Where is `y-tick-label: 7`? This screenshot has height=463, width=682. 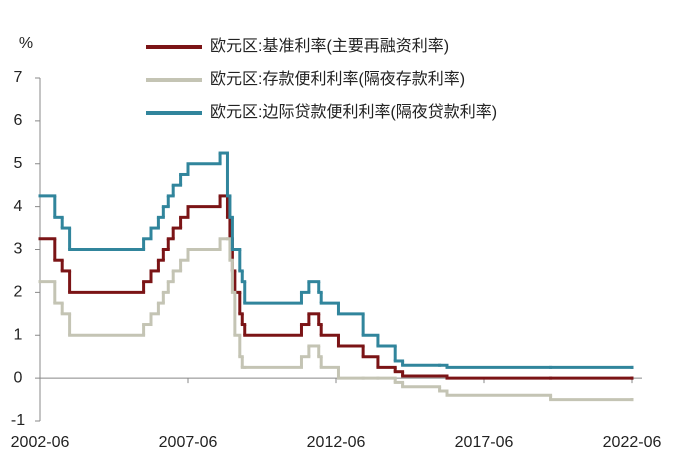
y-tick-label: 7 is located at coordinates (18, 77).